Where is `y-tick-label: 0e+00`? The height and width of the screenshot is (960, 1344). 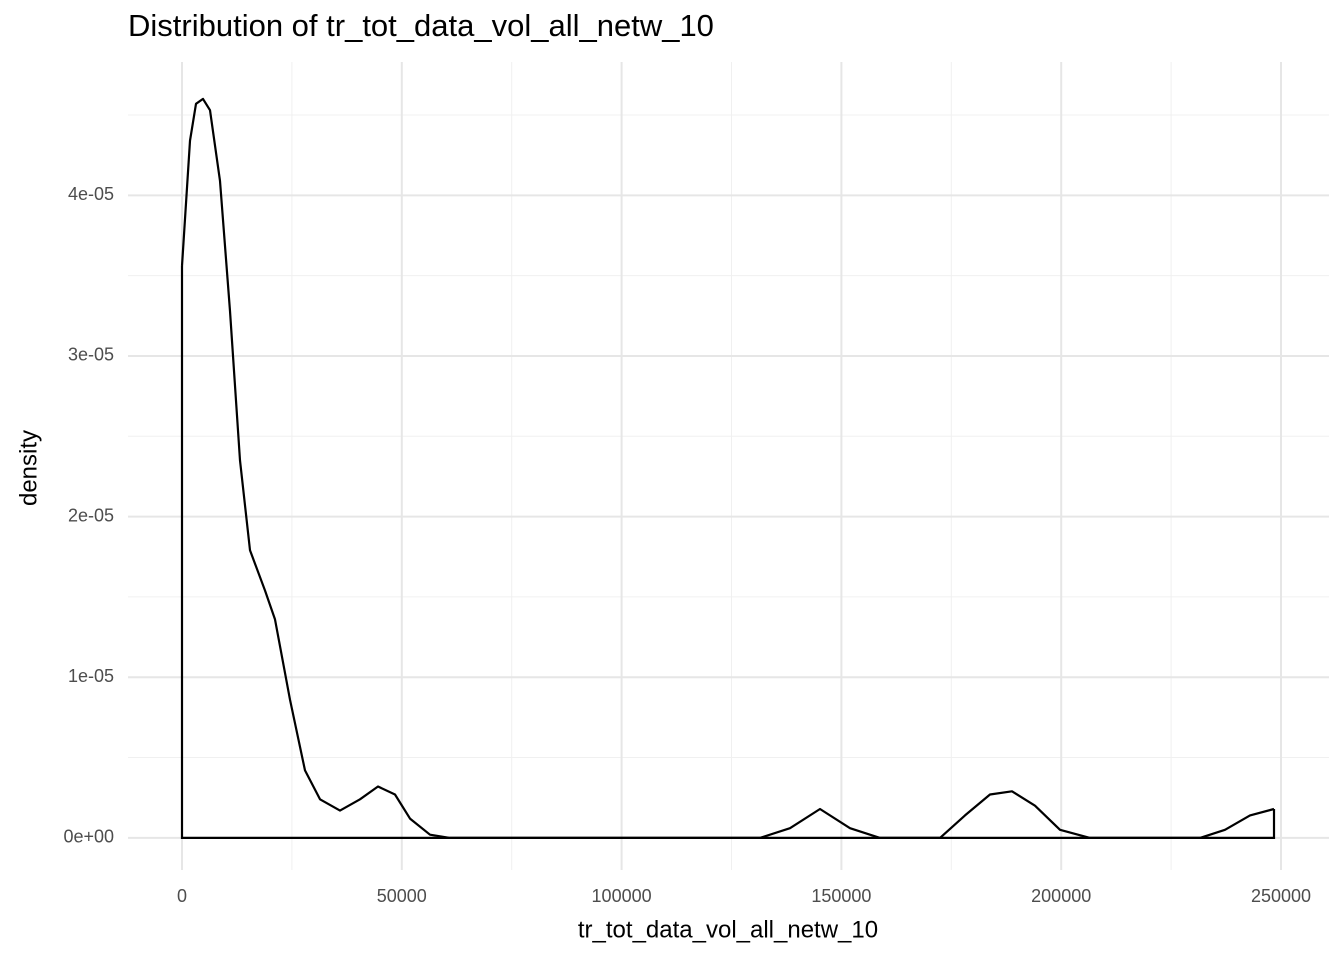
y-tick-label: 0e+00 is located at coordinates (88, 837).